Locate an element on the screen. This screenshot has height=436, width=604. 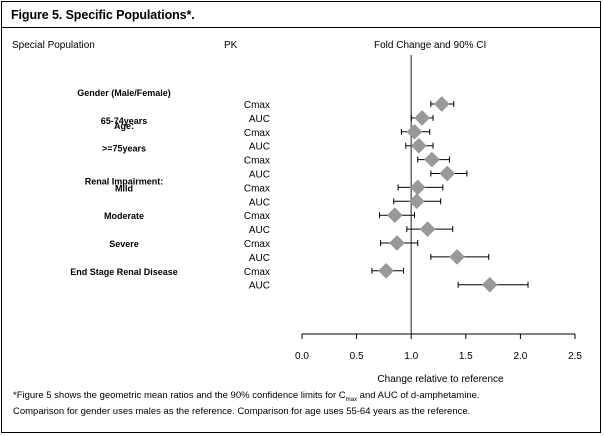
group-label: Moderate is located at coordinates (124, 216).